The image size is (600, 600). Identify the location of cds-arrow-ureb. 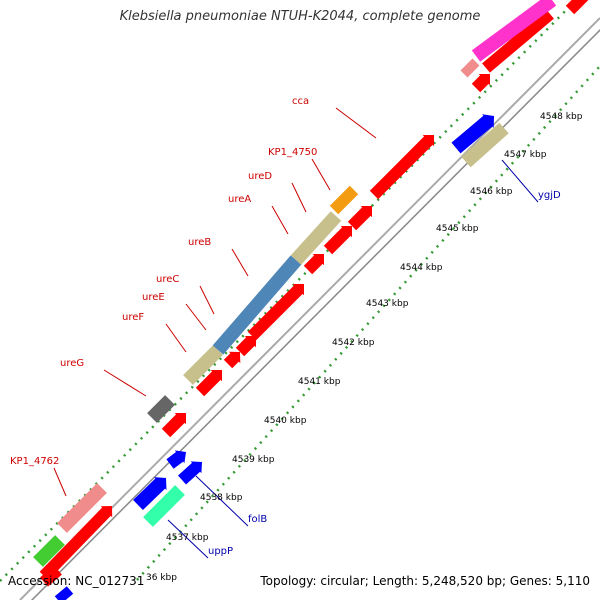
(245, 346).